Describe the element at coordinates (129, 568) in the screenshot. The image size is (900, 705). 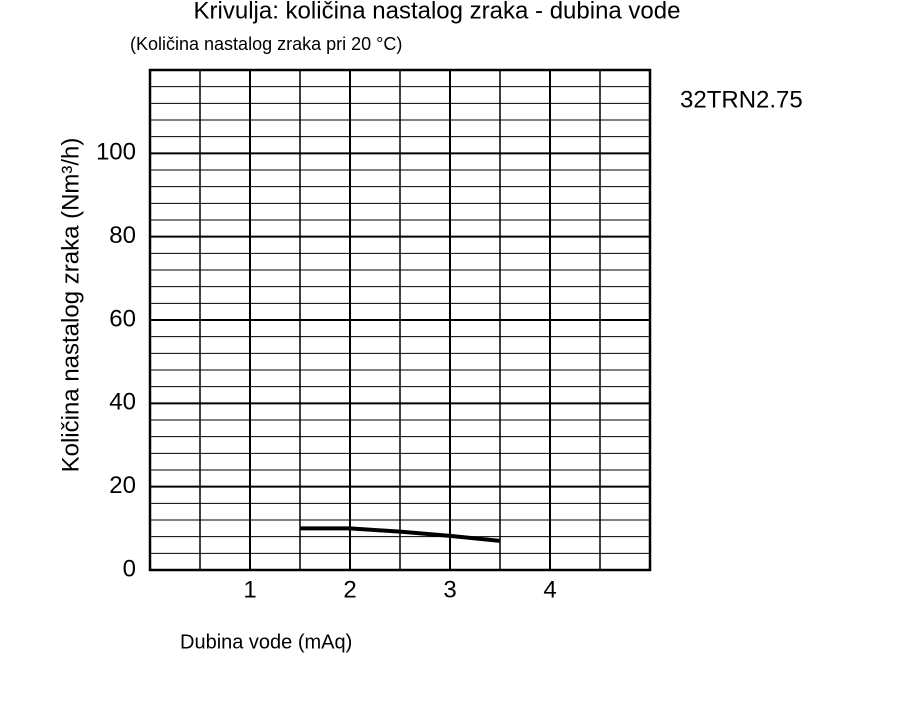
I see `y-tick-label: 0` at that location.